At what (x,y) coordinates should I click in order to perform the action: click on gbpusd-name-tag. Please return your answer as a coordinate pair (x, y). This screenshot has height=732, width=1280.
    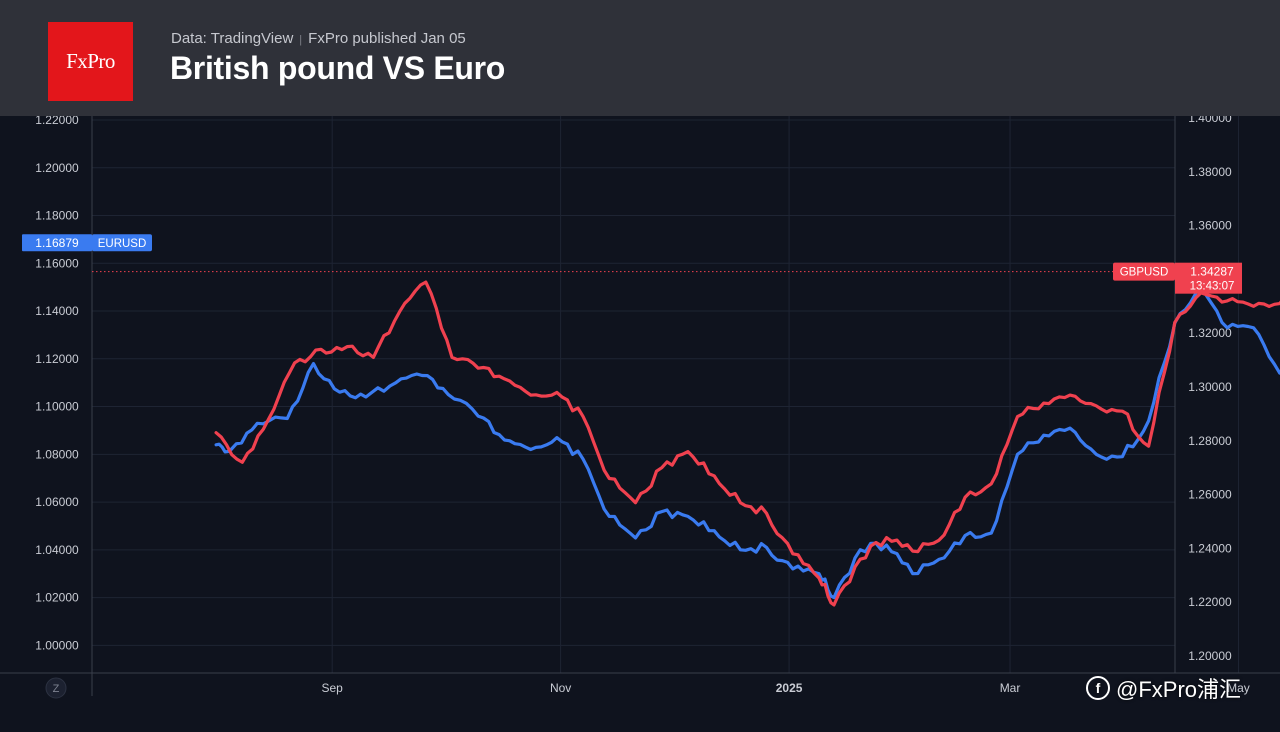
    Looking at the image, I should click on (1144, 271).